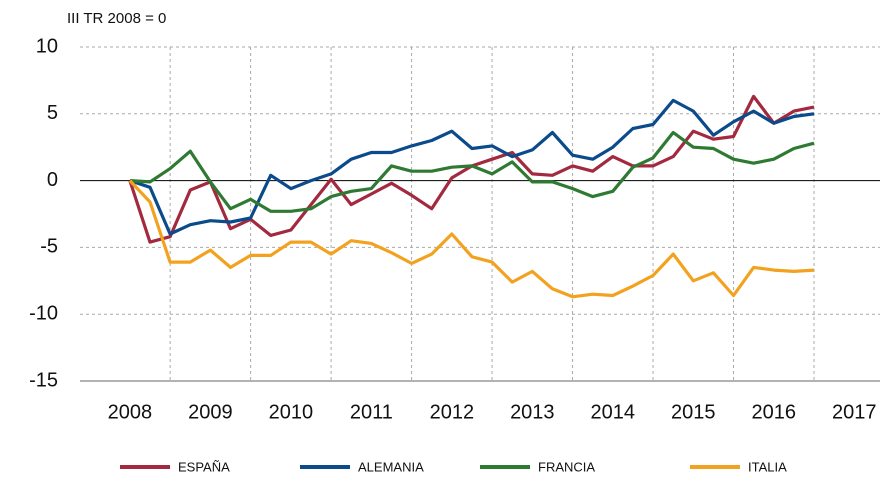 This screenshot has height=480, width=892. What do you see at coordinates (767, 466) in the screenshot?
I see `legend-label: ITALIA` at bounding box center [767, 466].